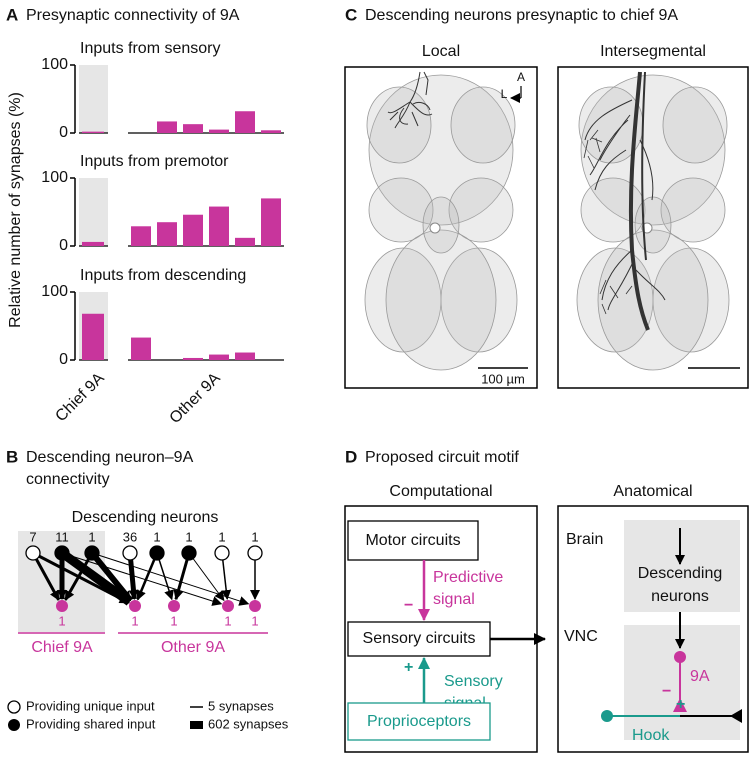 This screenshot has height=768, width=756. What do you see at coordinates (145, 517) in the screenshot?
I see `diagram-label: Descending neurons` at bounding box center [145, 517].